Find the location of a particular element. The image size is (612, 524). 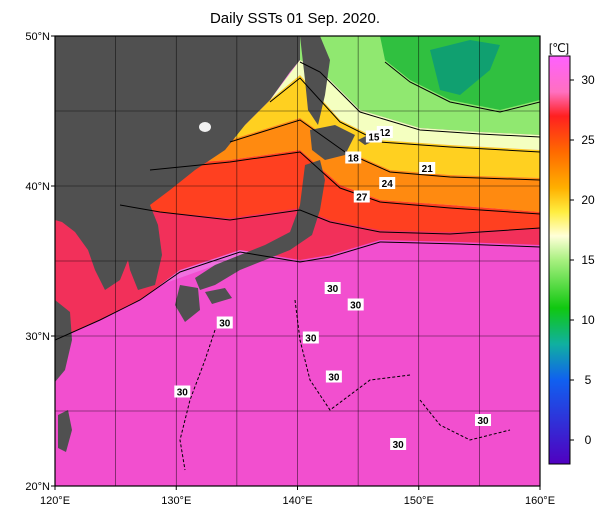

contour-label: 15 is located at coordinates (373, 137).